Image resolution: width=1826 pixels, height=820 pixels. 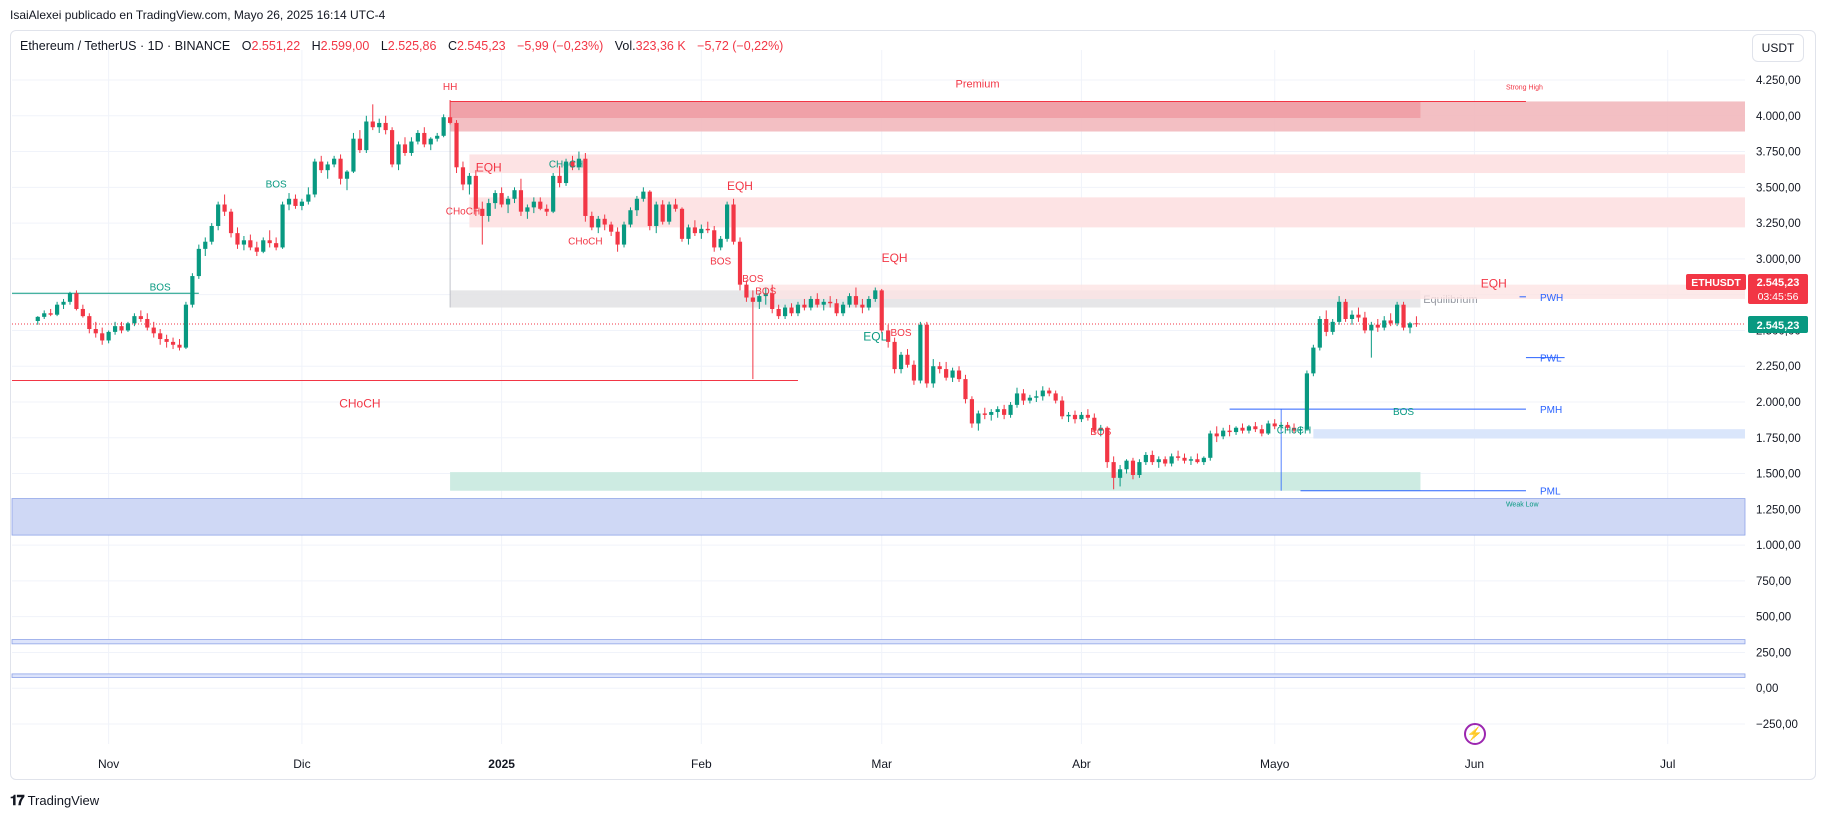 What do you see at coordinates (1778, 153) in the screenshot?
I see `y-tick-label: 3.750,00` at bounding box center [1778, 153].